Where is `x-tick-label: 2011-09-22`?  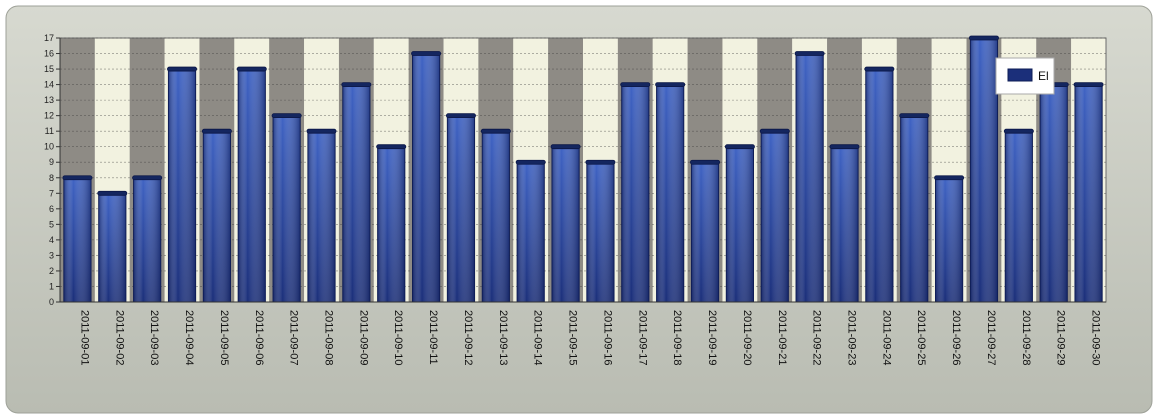 x-tick-label: 2011-09-22 is located at coordinates (817, 337).